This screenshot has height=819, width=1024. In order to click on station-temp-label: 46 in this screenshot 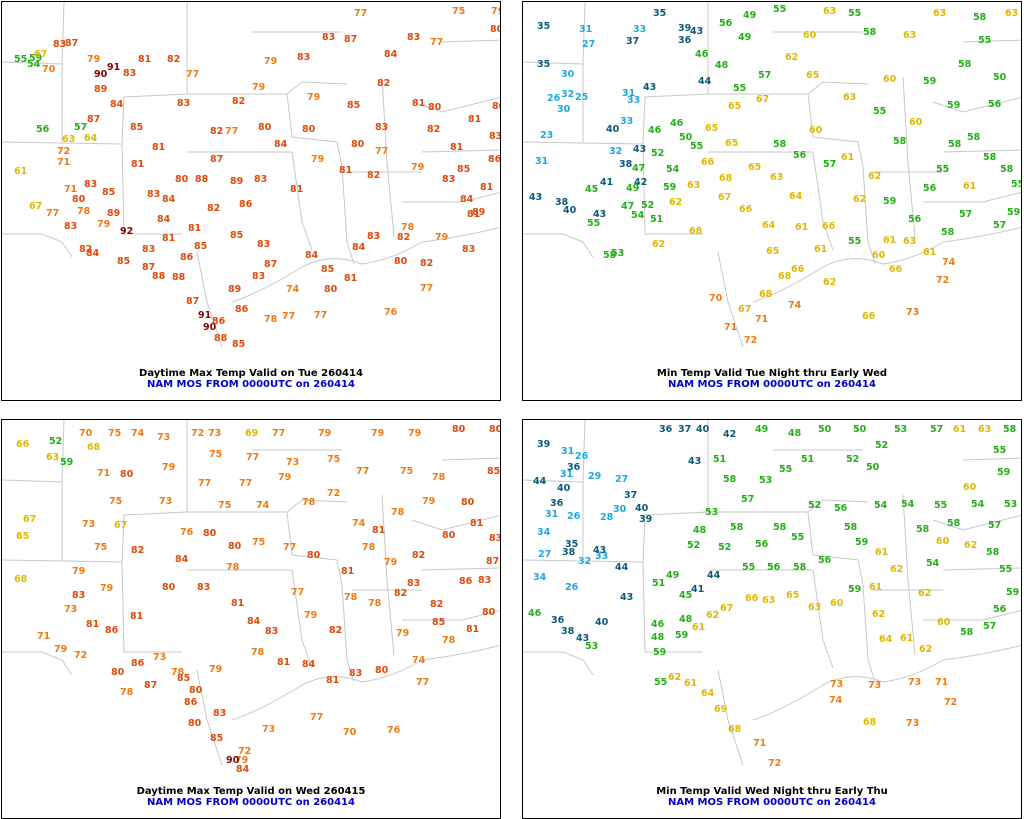, I will do `click(658, 624)`.